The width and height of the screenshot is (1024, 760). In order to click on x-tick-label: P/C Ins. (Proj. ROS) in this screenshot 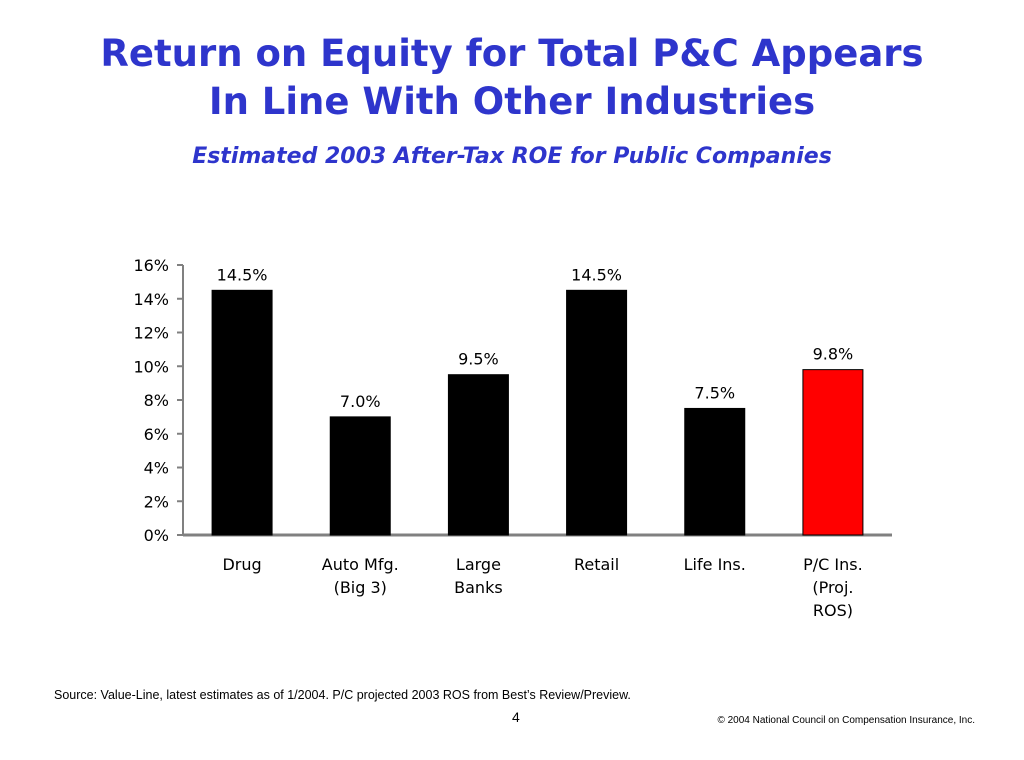, I will do `click(833, 587)`.